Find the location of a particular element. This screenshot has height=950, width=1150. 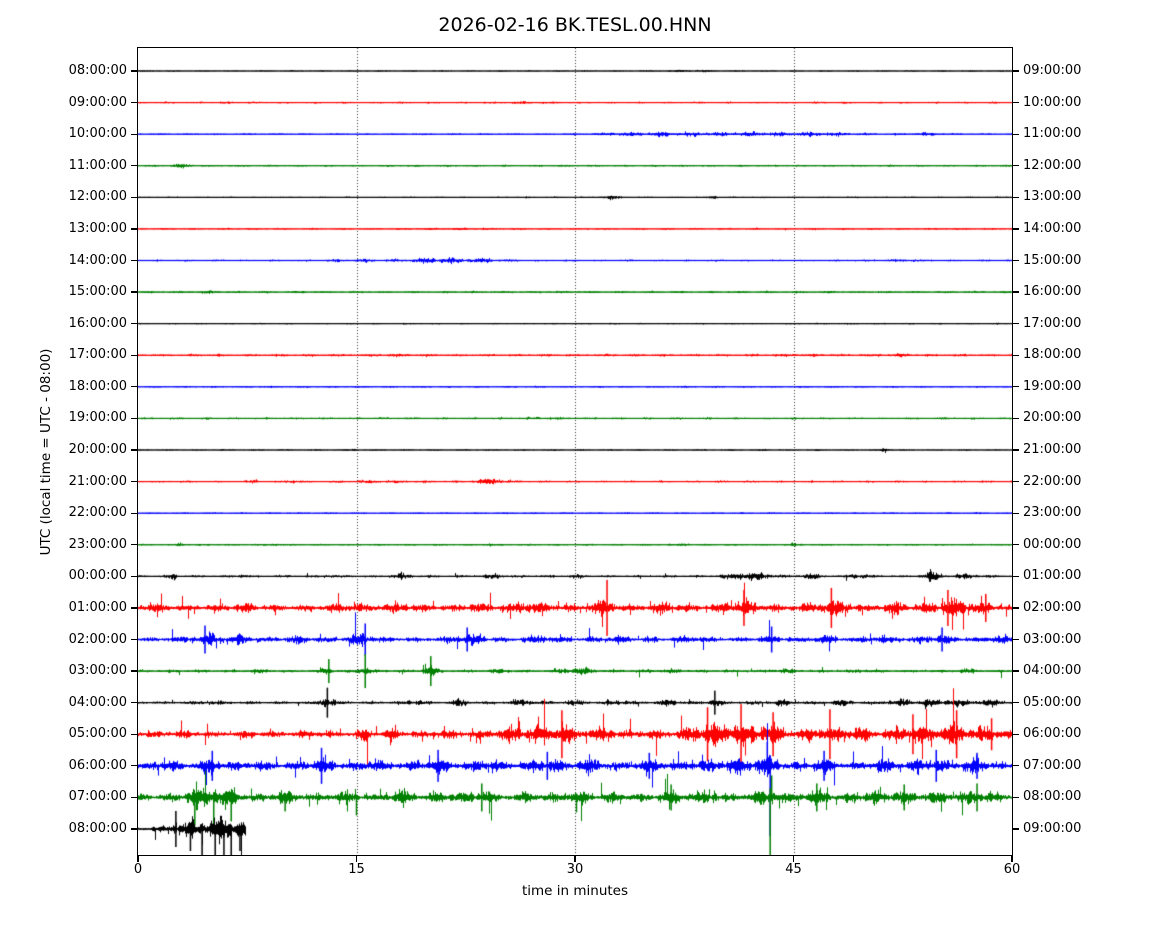

y-tick-label-left: 20:00:00 is located at coordinates (97, 449).